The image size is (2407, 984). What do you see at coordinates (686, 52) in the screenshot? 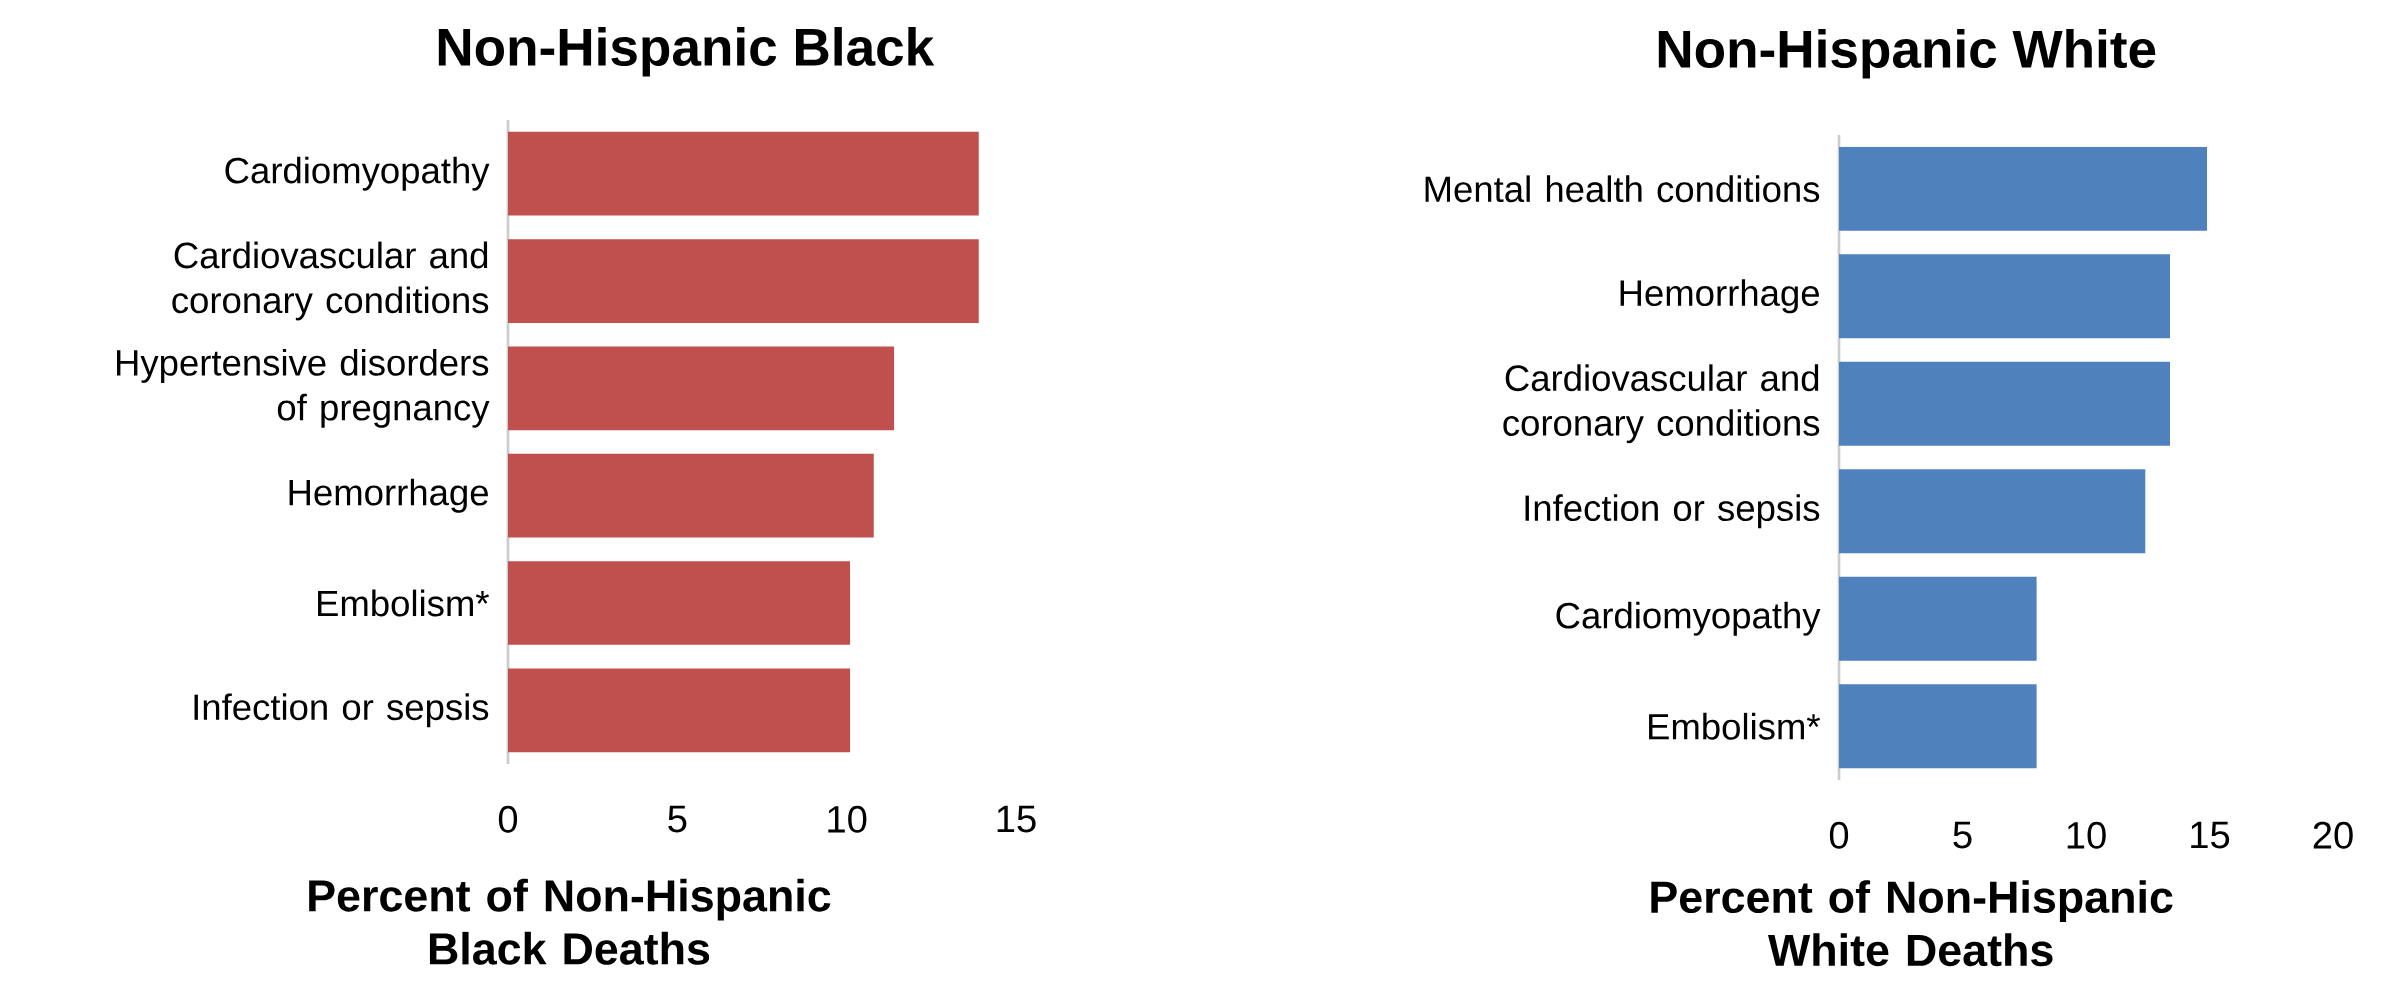
I see `chart-title: Non-Hispanic Black` at bounding box center [686, 52].